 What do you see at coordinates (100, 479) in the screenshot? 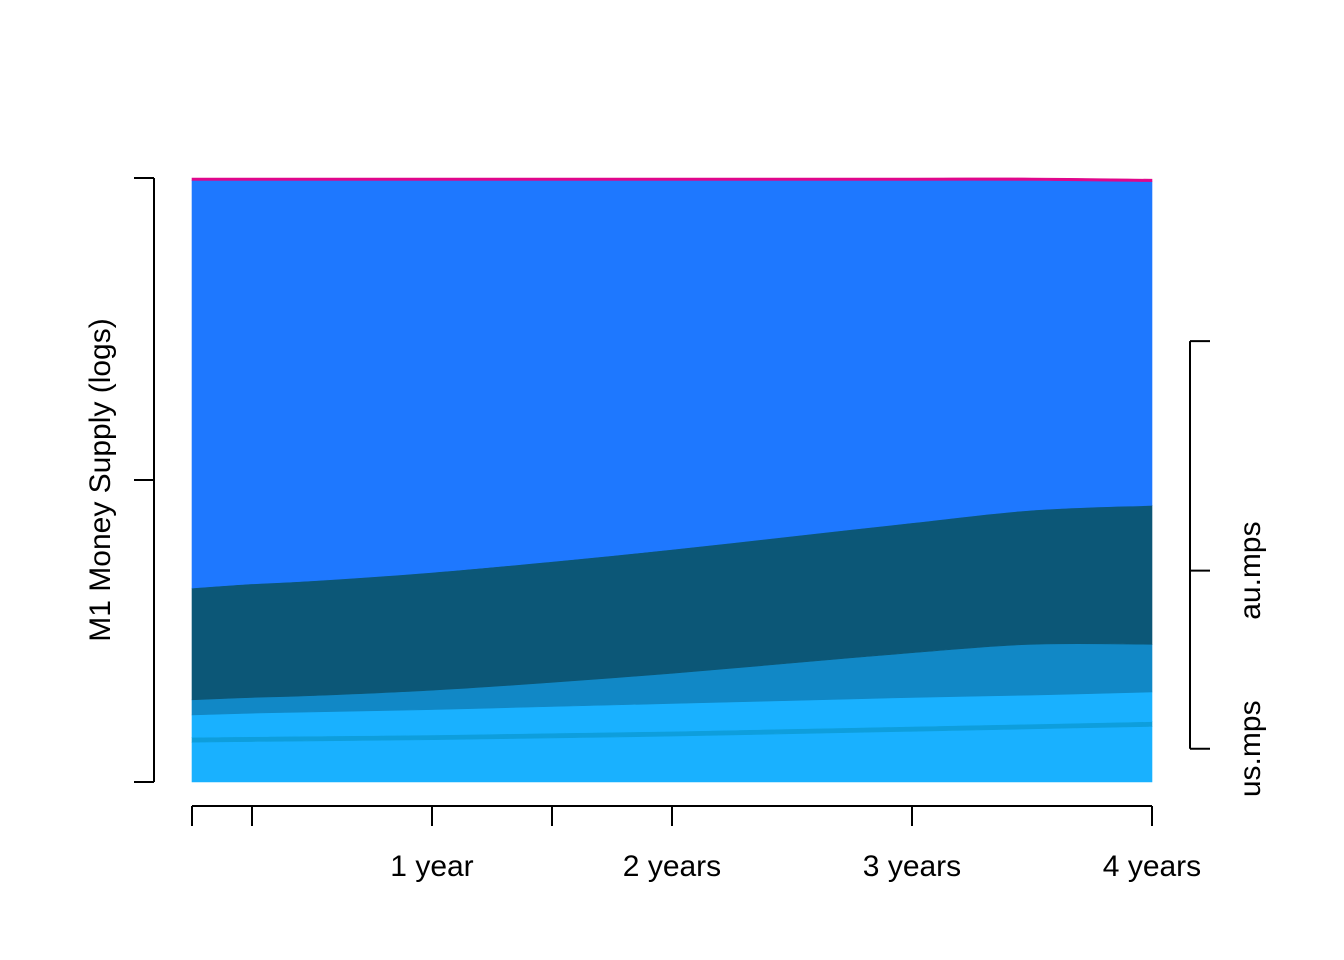
I see `y-axis-label: M1 Money Supply (logs)` at bounding box center [100, 479].